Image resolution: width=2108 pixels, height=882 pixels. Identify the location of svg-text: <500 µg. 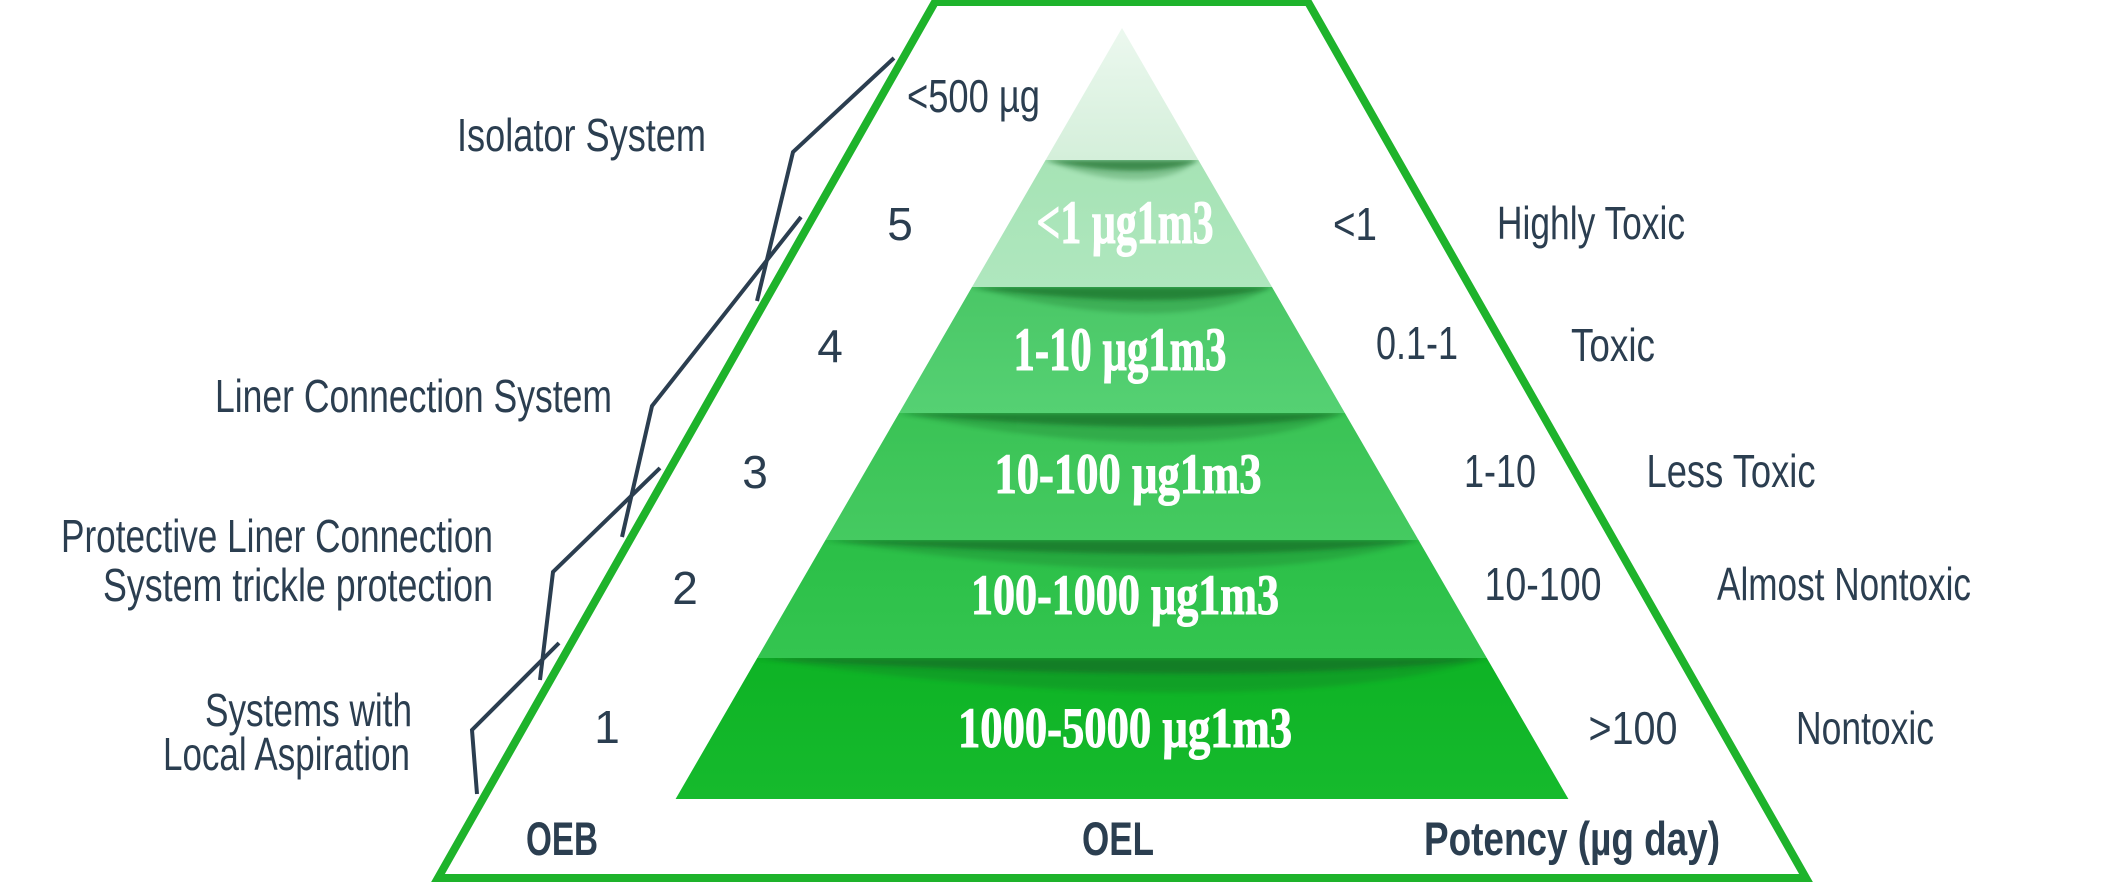
(973, 96).